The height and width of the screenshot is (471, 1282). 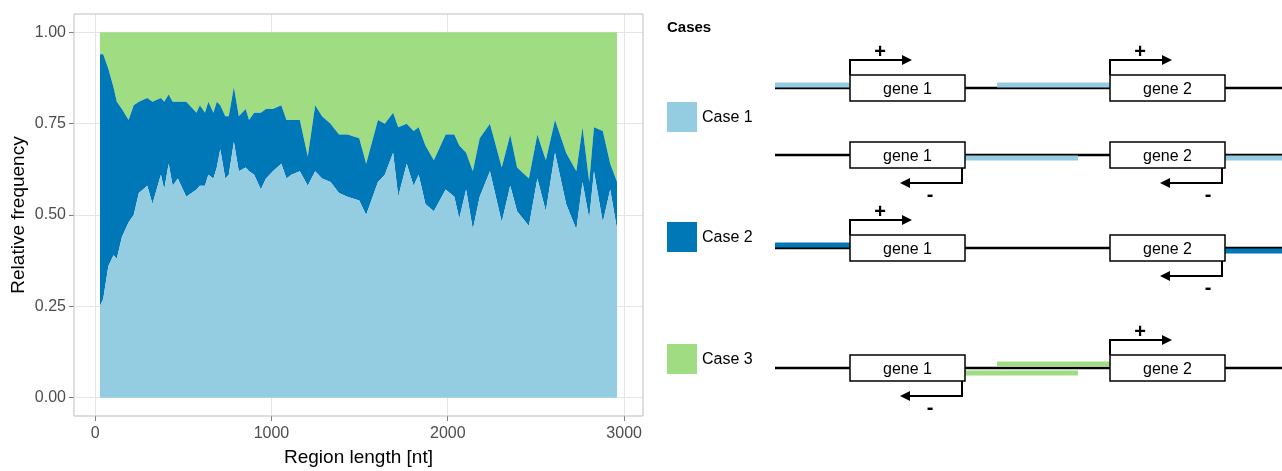 I want to click on legend-title: Cases, so click(x=689, y=26).